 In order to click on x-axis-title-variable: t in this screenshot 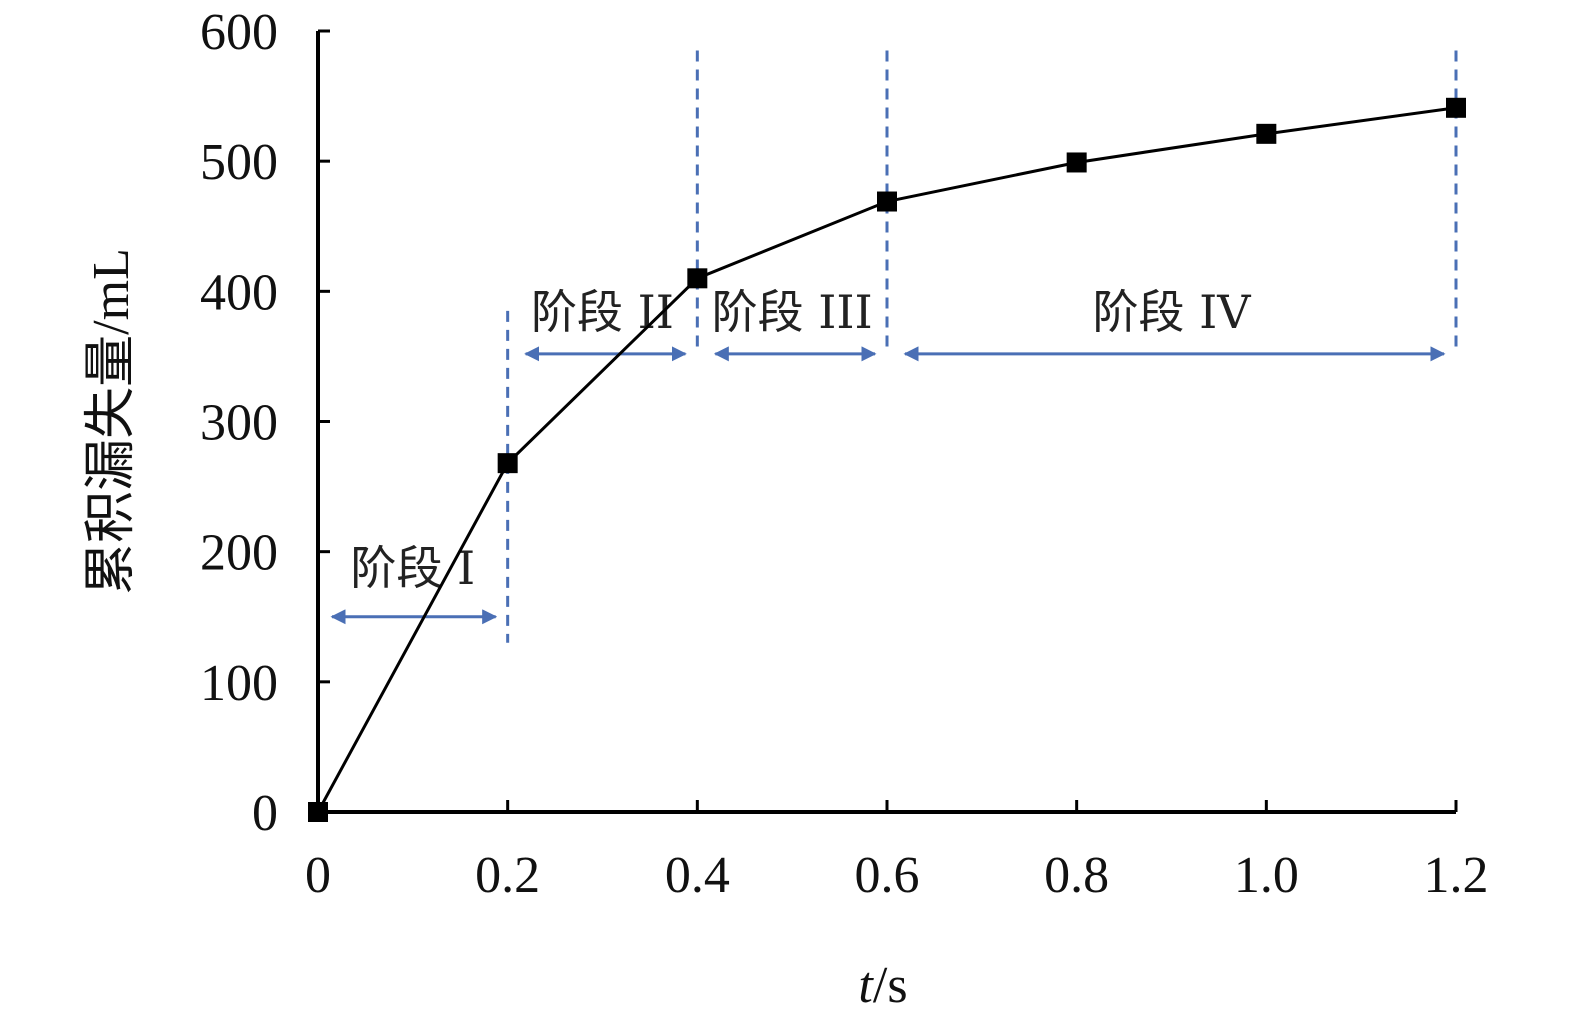, I will do `click(866, 985)`.